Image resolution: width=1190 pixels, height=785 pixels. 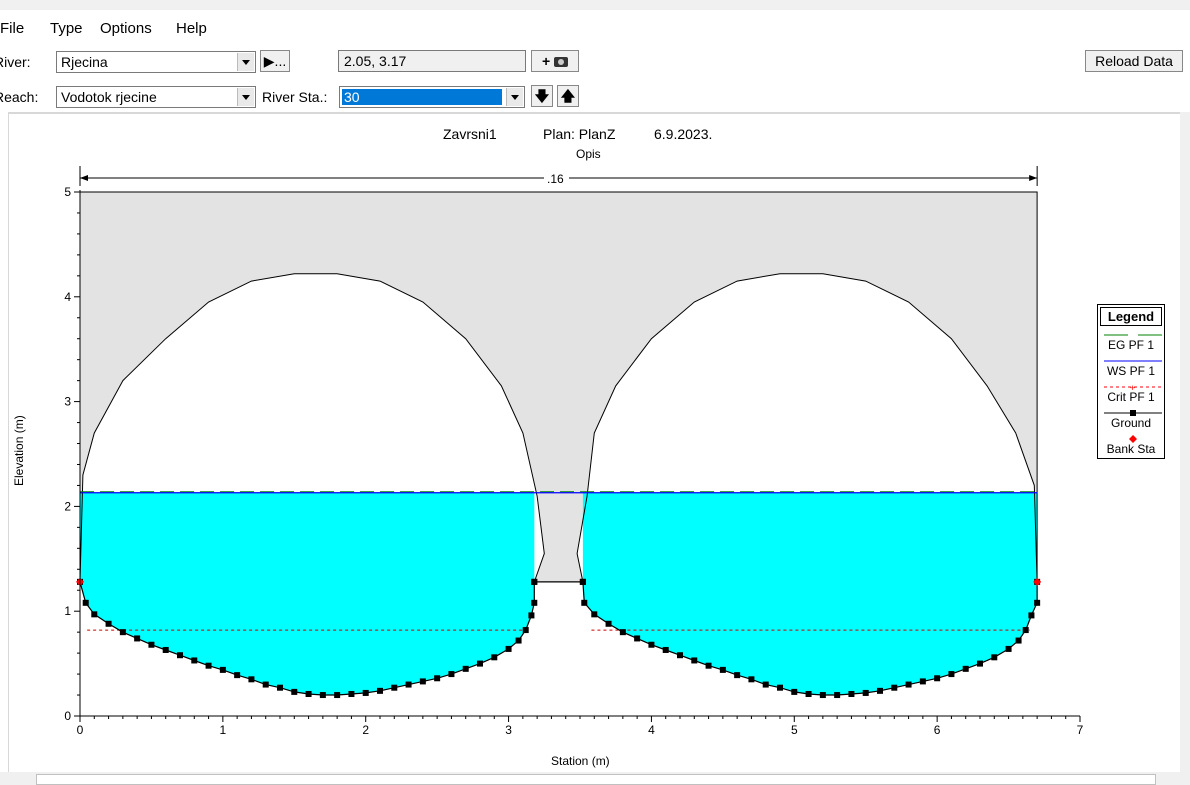 What do you see at coordinates (595, 28) in the screenshot?
I see `menu-bar: File Type Options Help` at bounding box center [595, 28].